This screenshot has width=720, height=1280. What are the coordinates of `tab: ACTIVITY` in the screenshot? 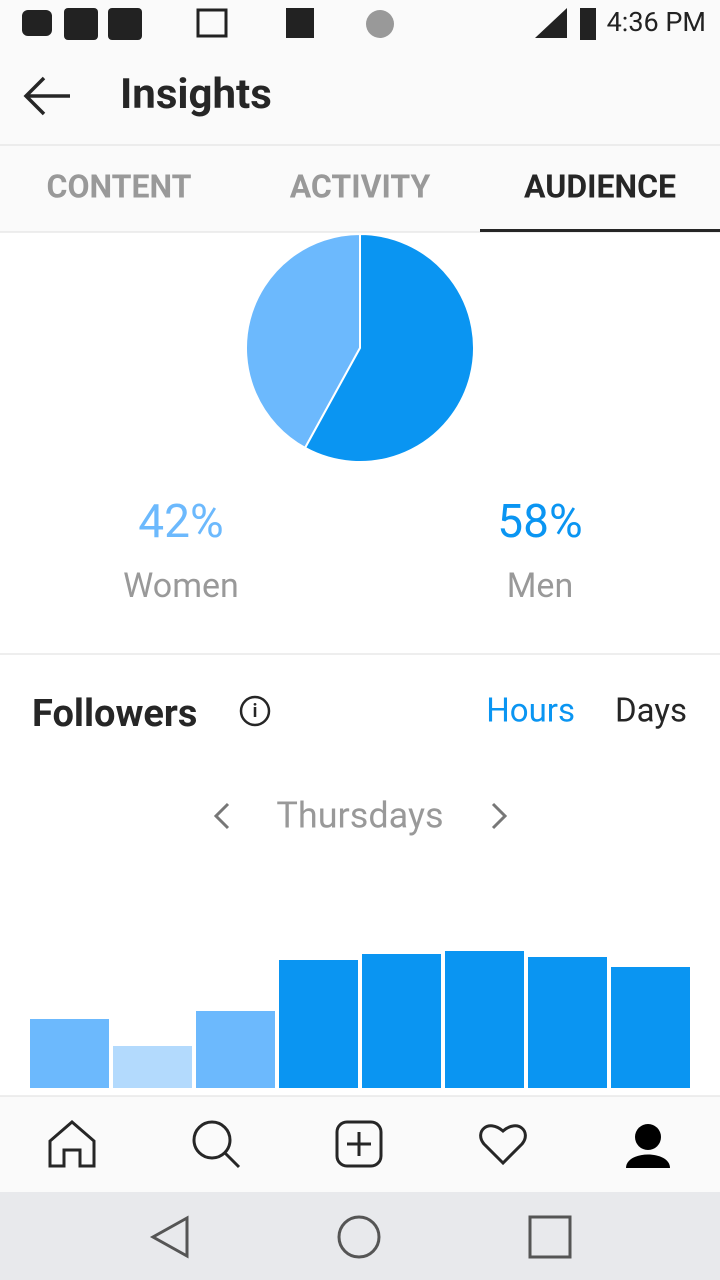 It's located at (360, 186).